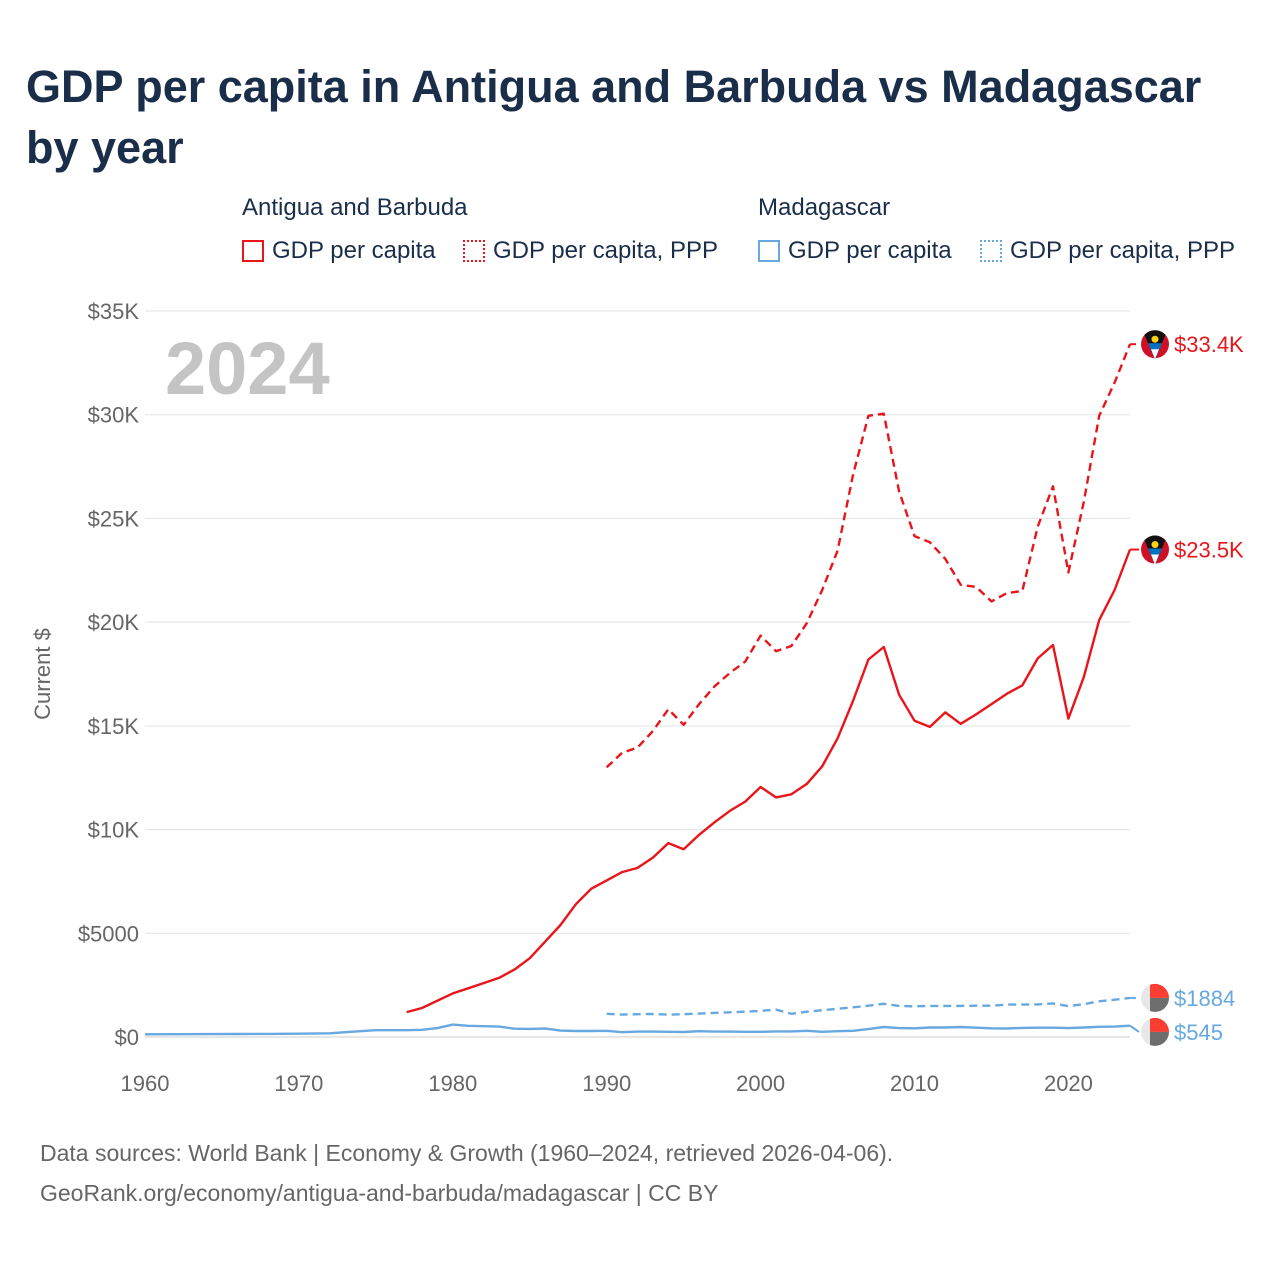 The width and height of the screenshot is (1280, 1280). What do you see at coordinates (868, 556) in the screenshot?
I see `series-line-antigua-dashed` at bounding box center [868, 556].